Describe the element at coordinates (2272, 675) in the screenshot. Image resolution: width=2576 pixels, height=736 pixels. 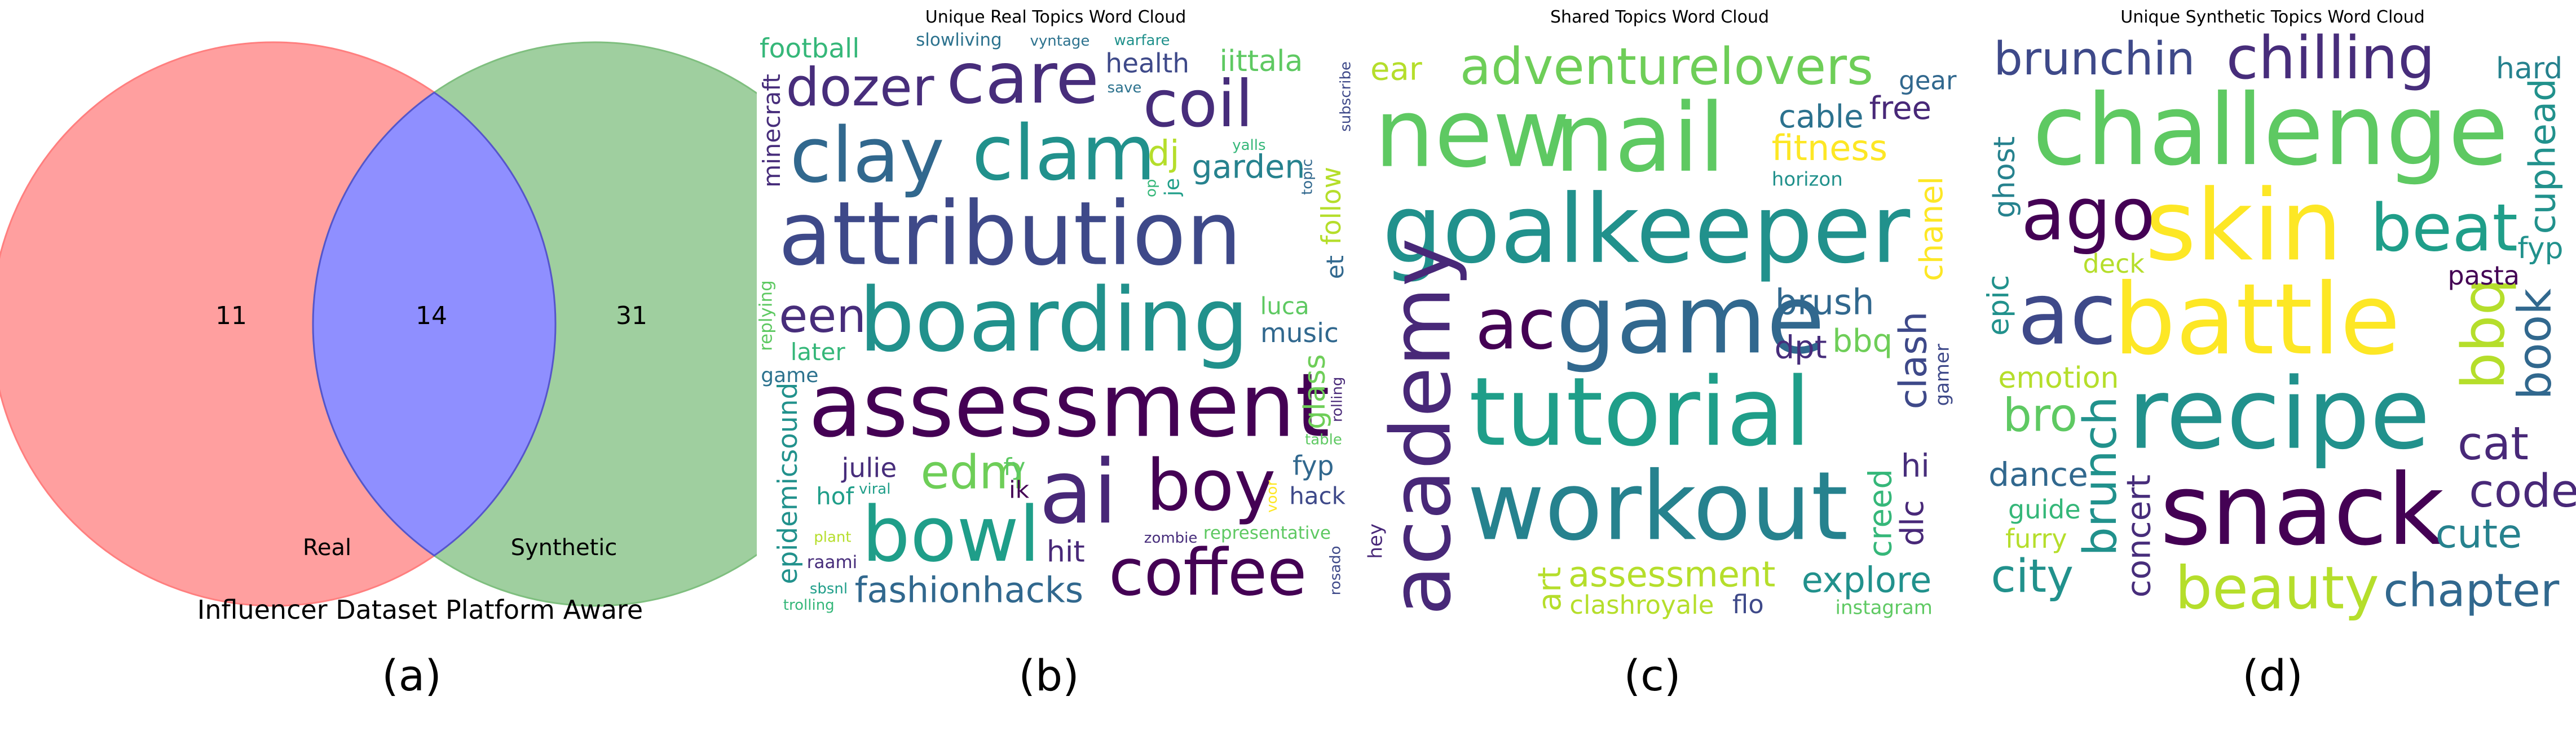
I see `panel-label-d: (d)` at that location.